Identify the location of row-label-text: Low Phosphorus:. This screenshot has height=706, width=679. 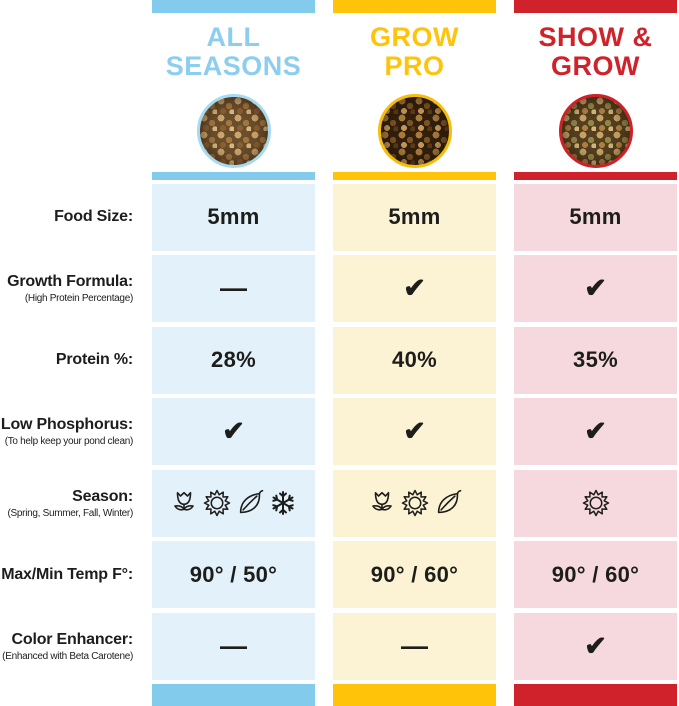
(66, 424).